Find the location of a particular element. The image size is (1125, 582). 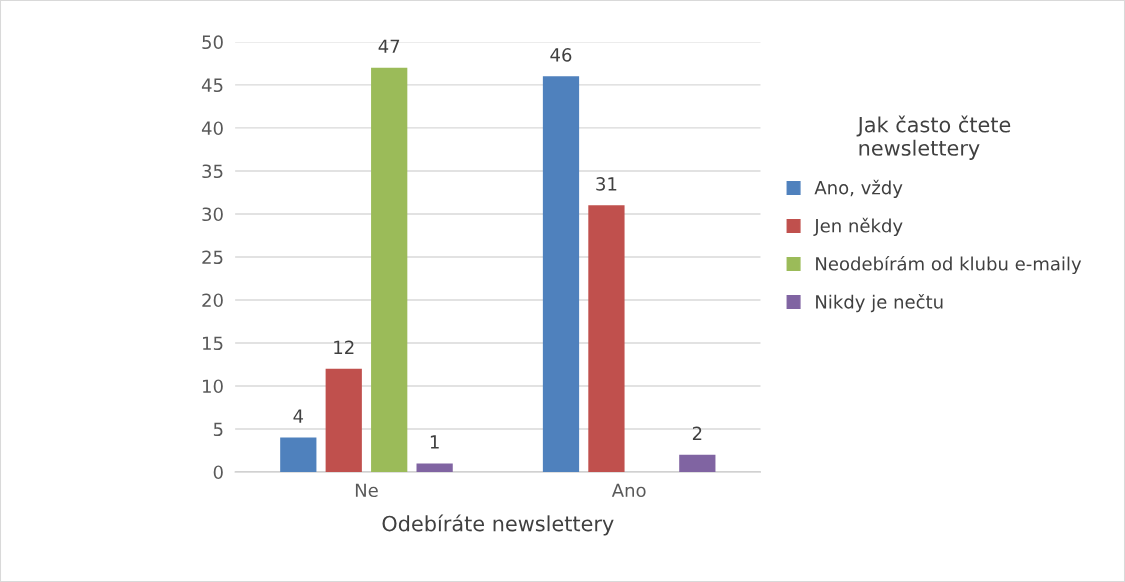

y-tick-label: 35 is located at coordinates (212, 171).